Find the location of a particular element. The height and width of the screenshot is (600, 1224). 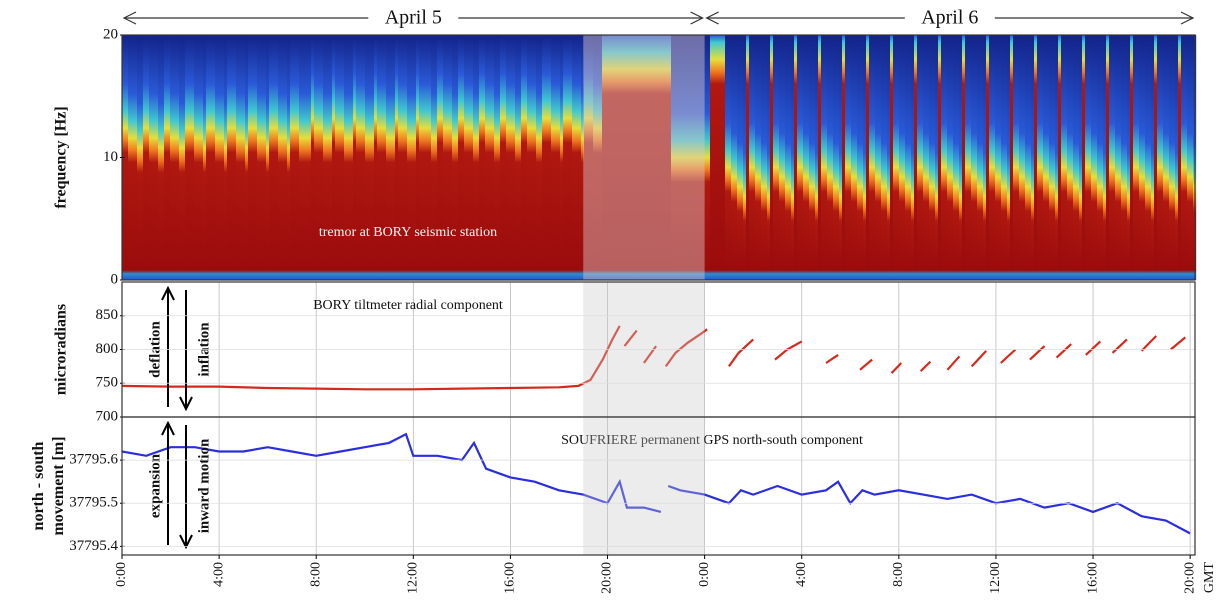

y-tick-label: 850 is located at coordinates (107, 315).